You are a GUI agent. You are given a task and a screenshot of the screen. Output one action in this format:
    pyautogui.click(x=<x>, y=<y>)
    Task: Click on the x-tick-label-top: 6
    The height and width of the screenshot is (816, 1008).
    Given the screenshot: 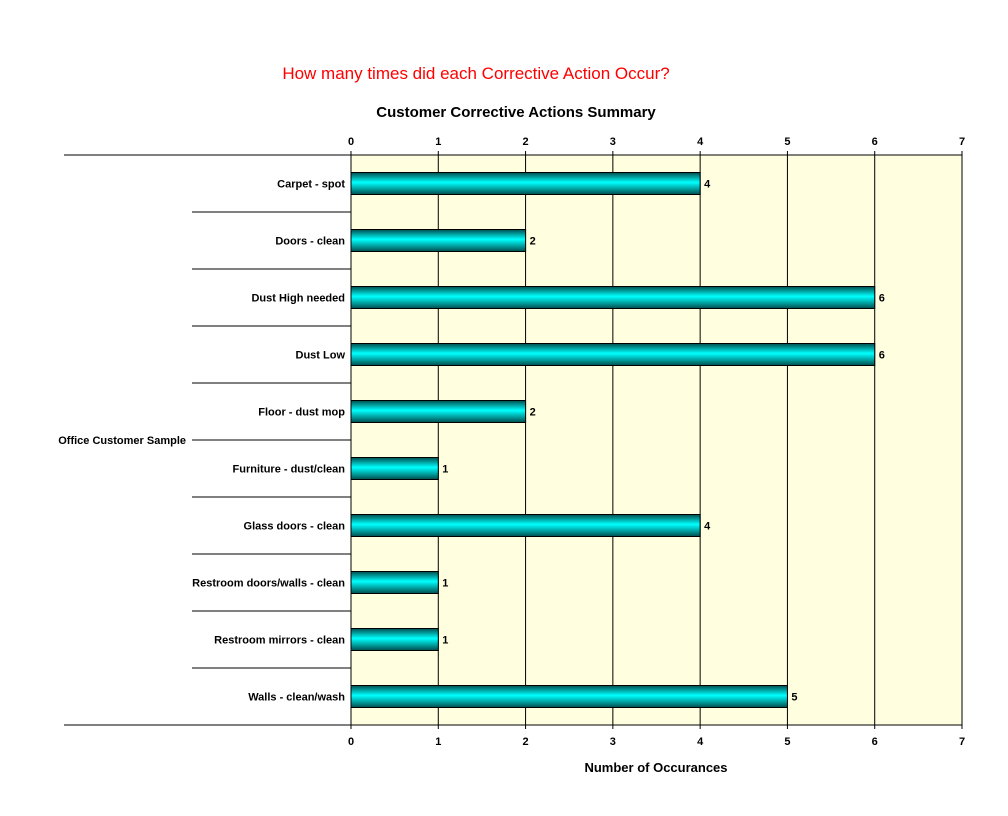 What is the action you would take?
    pyautogui.click(x=875, y=142)
    